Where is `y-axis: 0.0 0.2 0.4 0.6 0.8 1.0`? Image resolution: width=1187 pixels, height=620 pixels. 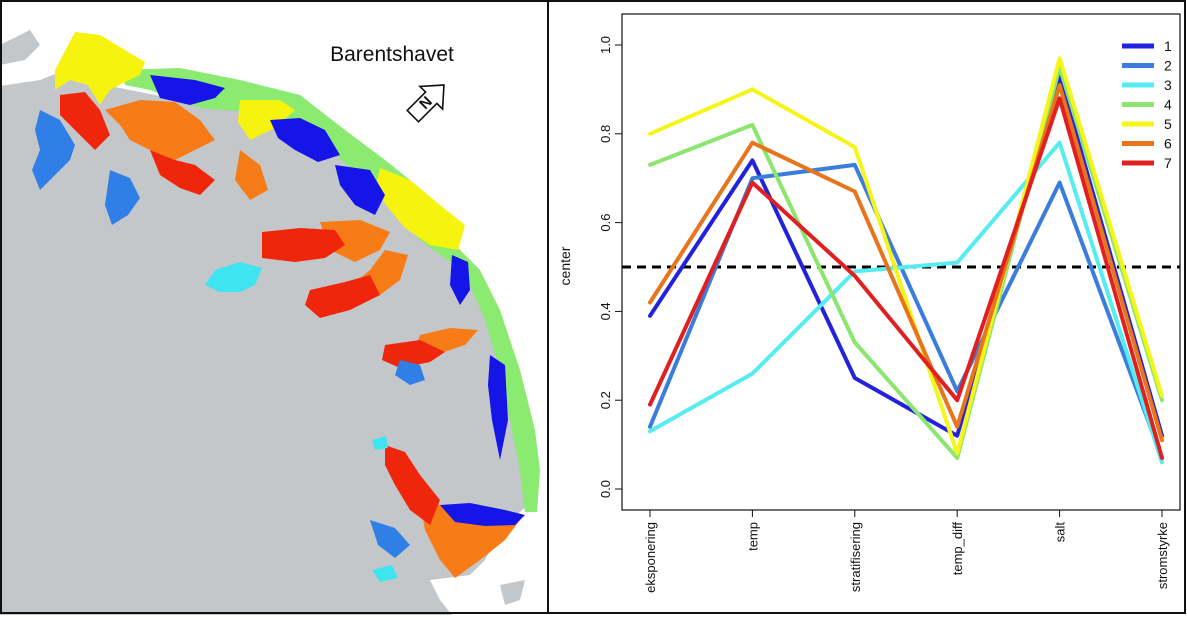
y-axis: 0.0 0.2 0.4 0.6 0.8 1.0 is located at coordinates (610, 267).